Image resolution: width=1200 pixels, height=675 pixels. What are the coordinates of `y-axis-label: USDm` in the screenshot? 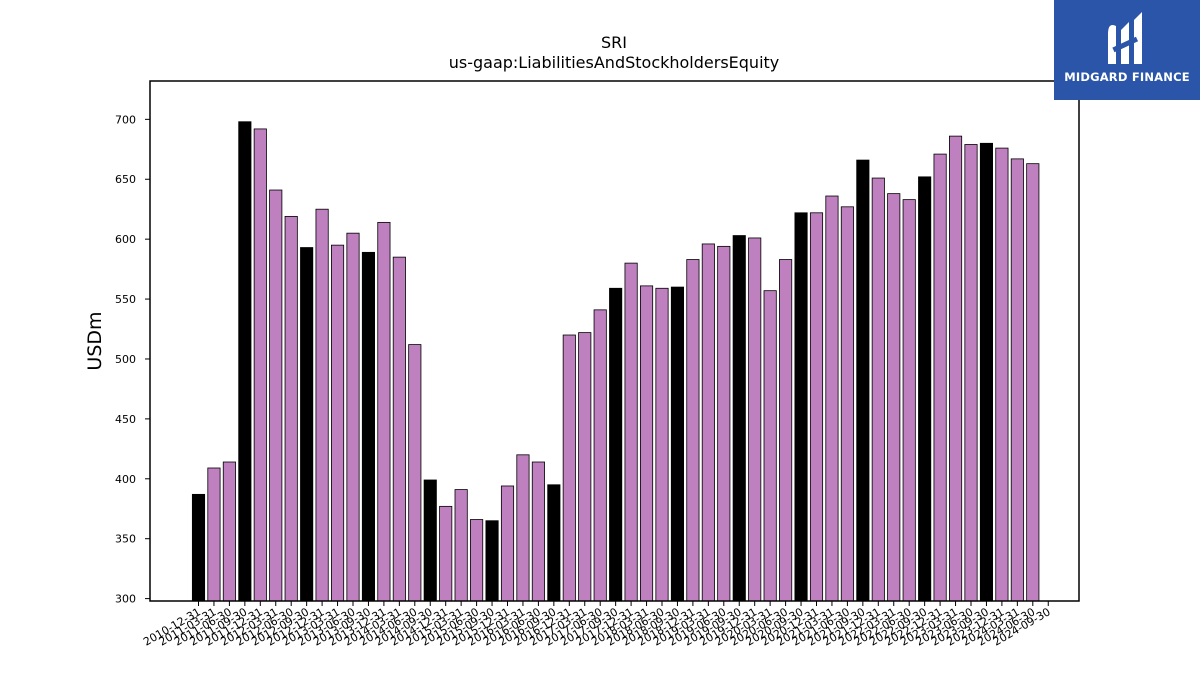 It's located at (95, 340).